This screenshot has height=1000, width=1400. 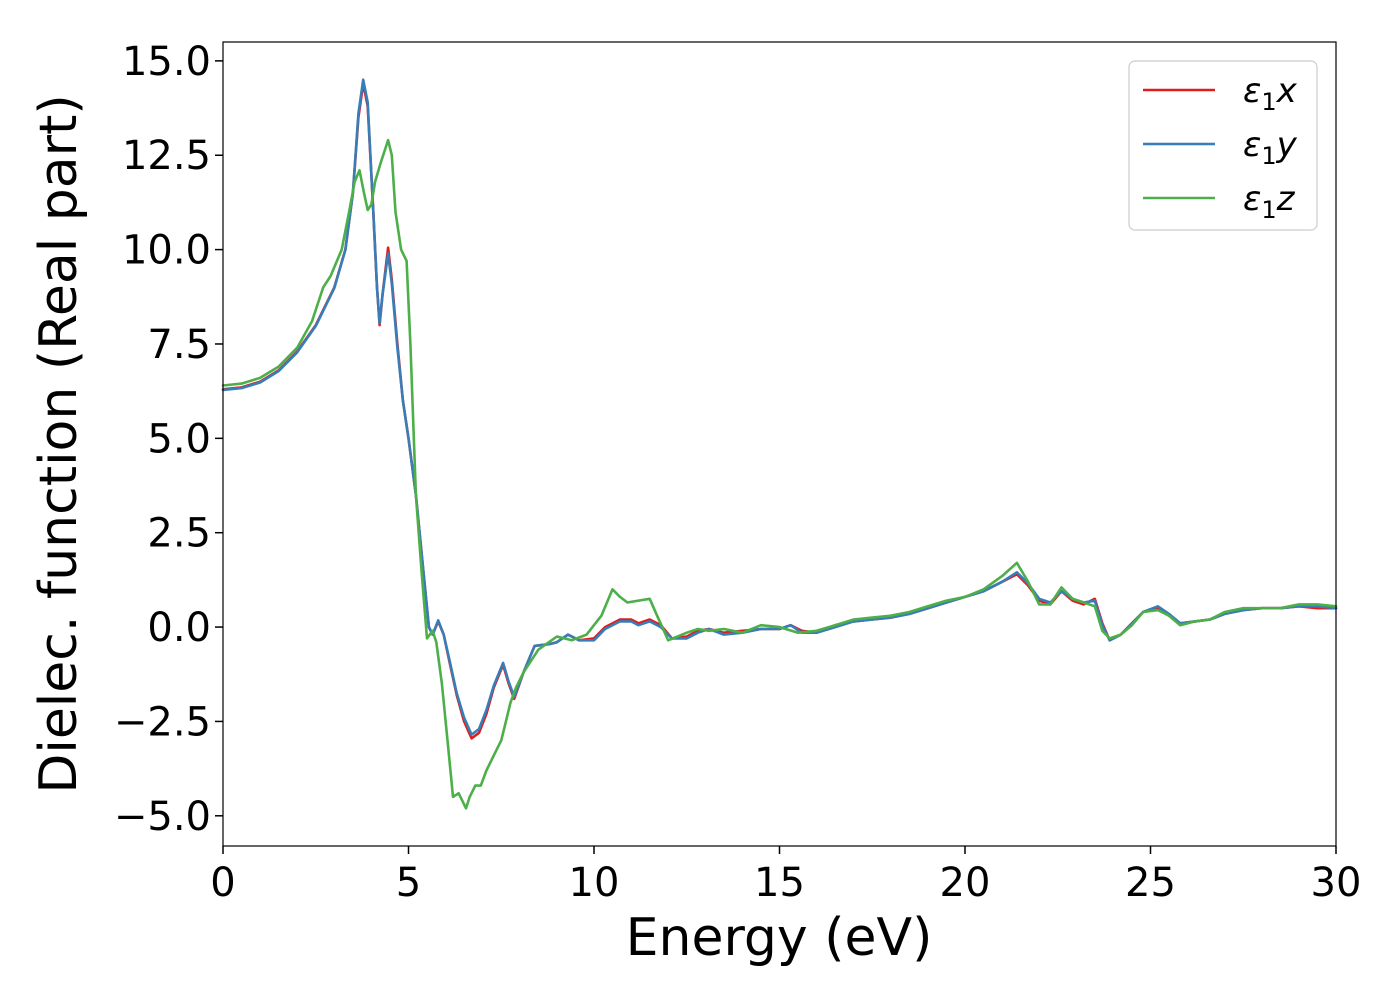 What do you see at coordinates (166, 62) in the screenshot?
I see `y-tick-label: 15.0` at bounding box center [166, 62].